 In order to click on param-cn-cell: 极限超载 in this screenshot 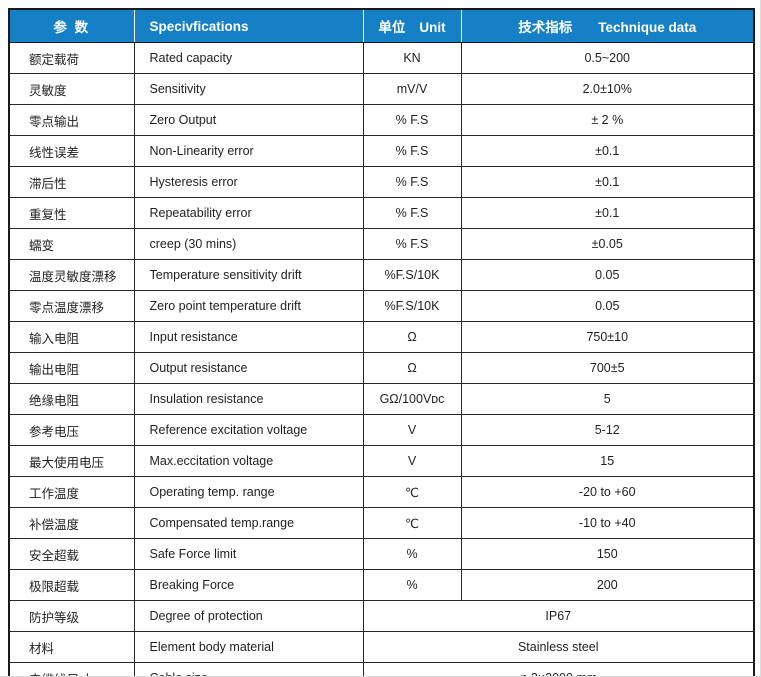, I will do `click(71, 585)`.